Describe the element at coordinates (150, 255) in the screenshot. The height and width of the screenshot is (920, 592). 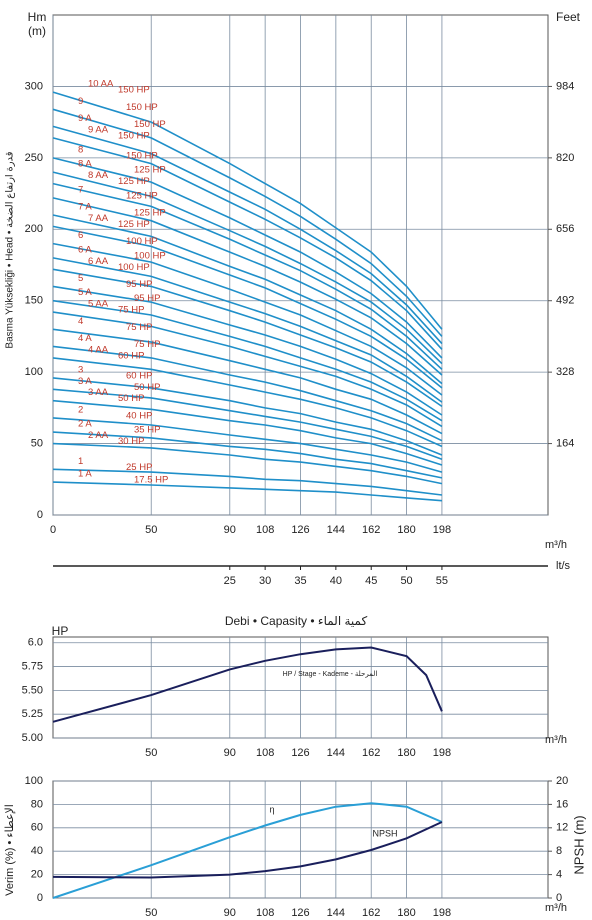
I see `hp-label: 100 HP` at that location.